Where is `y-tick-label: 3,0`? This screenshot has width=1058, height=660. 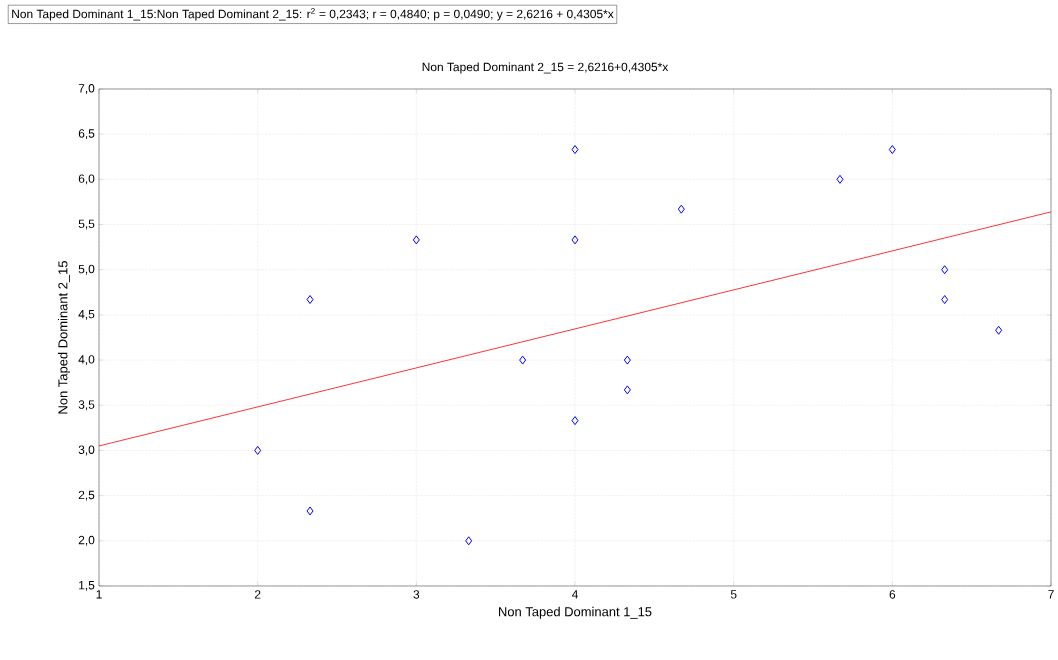 y-tick-label: 3,0 is located at coordinates (86, 450).